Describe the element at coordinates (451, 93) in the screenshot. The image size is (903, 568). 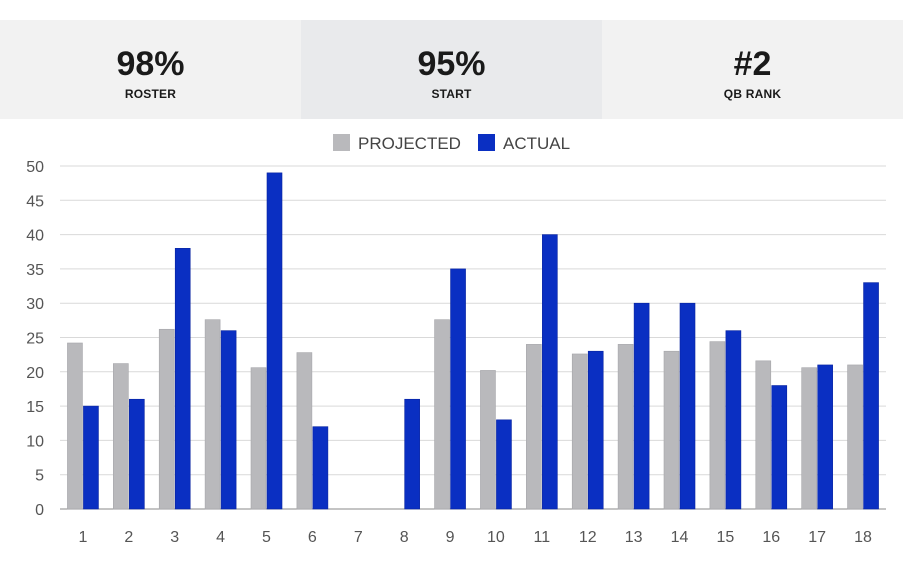
I see `start-label: START` at that location.